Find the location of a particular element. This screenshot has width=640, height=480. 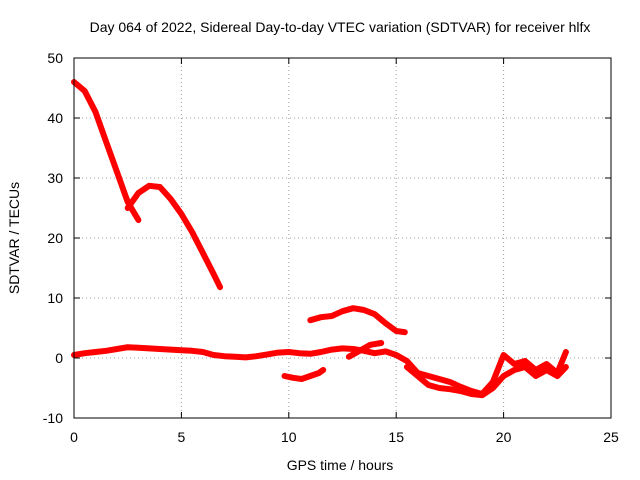

x-tick-label: 25 is located at coordinates (611, 437).